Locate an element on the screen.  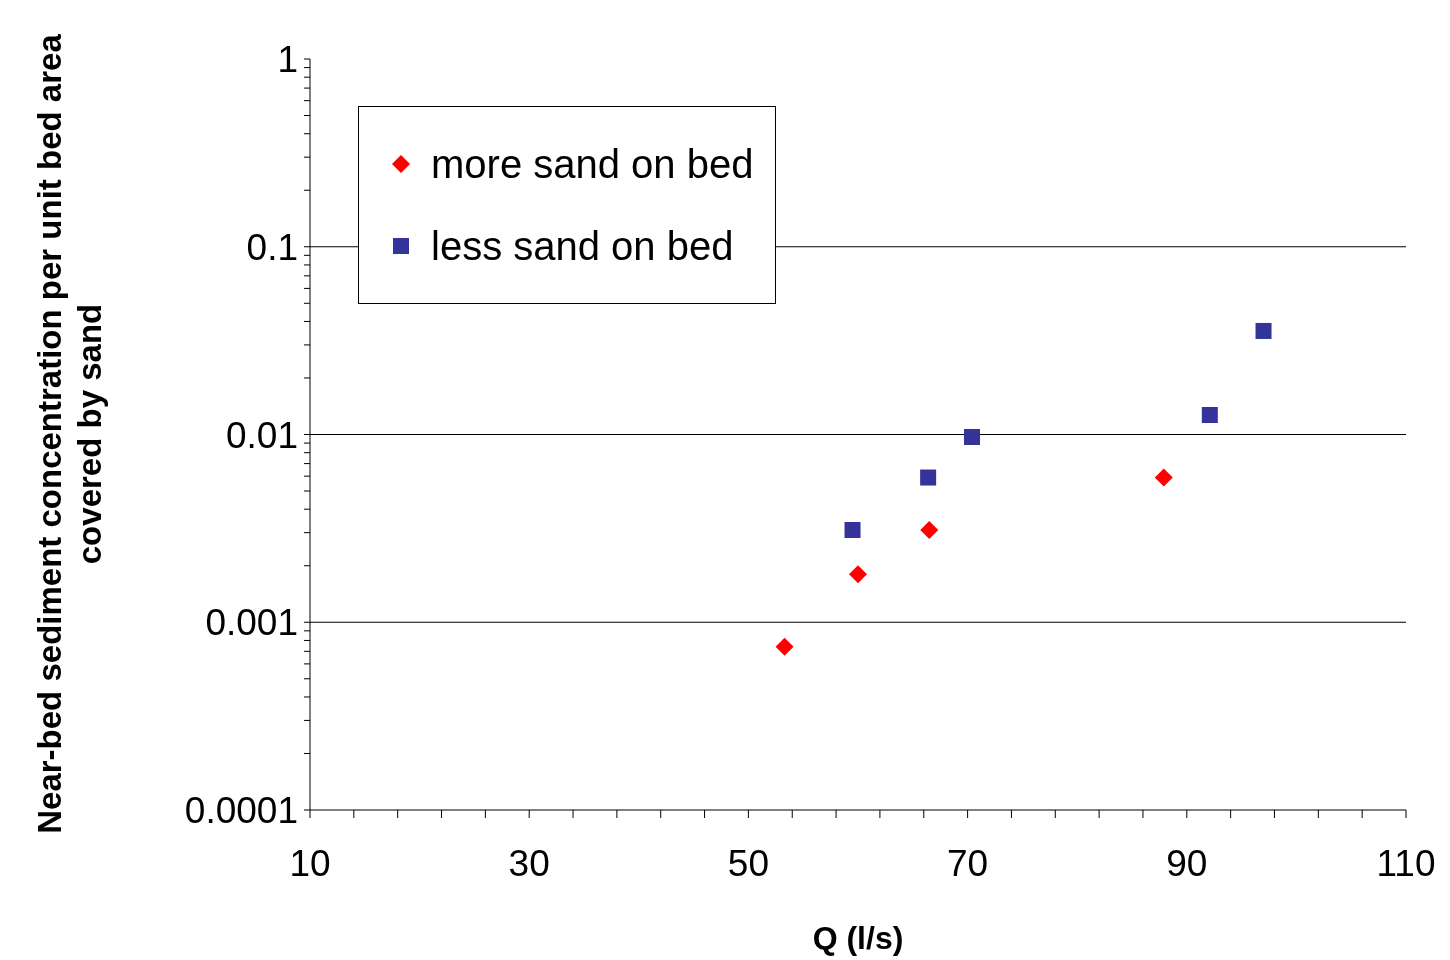
y-tick-label: 0.0001 is located at coordinates (241, 811).